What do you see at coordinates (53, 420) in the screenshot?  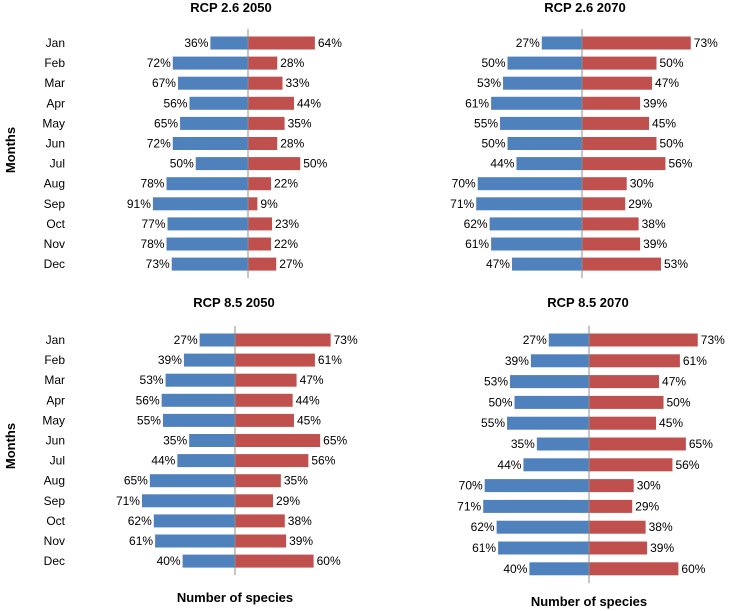 I see `panel3-tick-label: May` at bounding box center [53, 420].